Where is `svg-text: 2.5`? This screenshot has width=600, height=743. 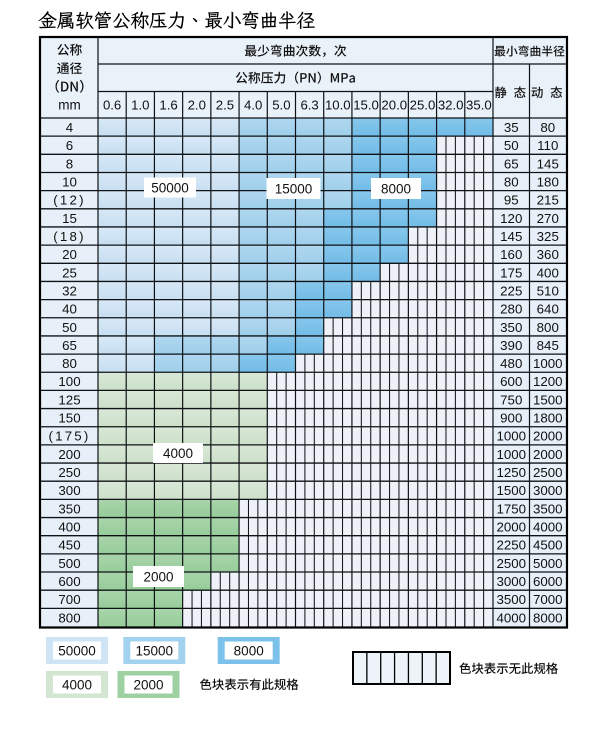
svg-text: 2.5 is located at coordinates (225, 105).